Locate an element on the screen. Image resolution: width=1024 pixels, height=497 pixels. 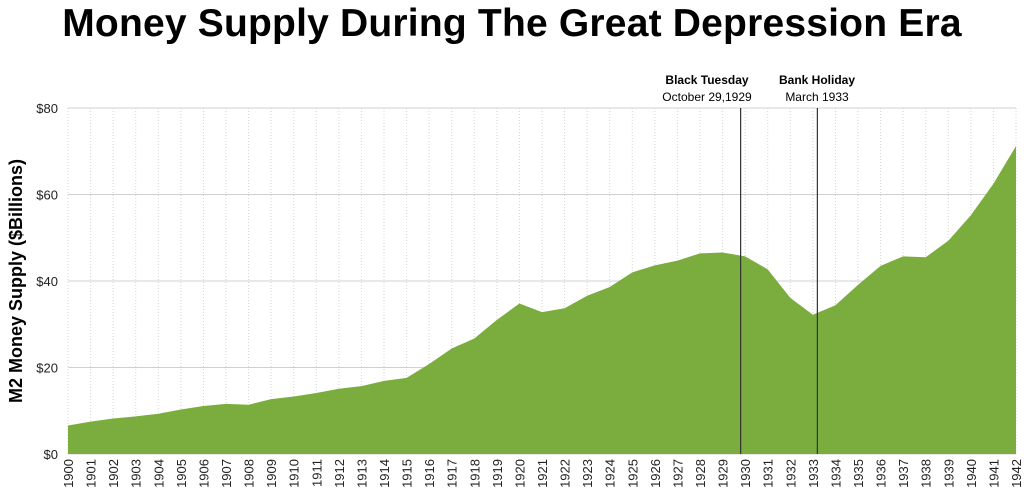
x-tick-label: 1908 is located at coordinates (249, 473).